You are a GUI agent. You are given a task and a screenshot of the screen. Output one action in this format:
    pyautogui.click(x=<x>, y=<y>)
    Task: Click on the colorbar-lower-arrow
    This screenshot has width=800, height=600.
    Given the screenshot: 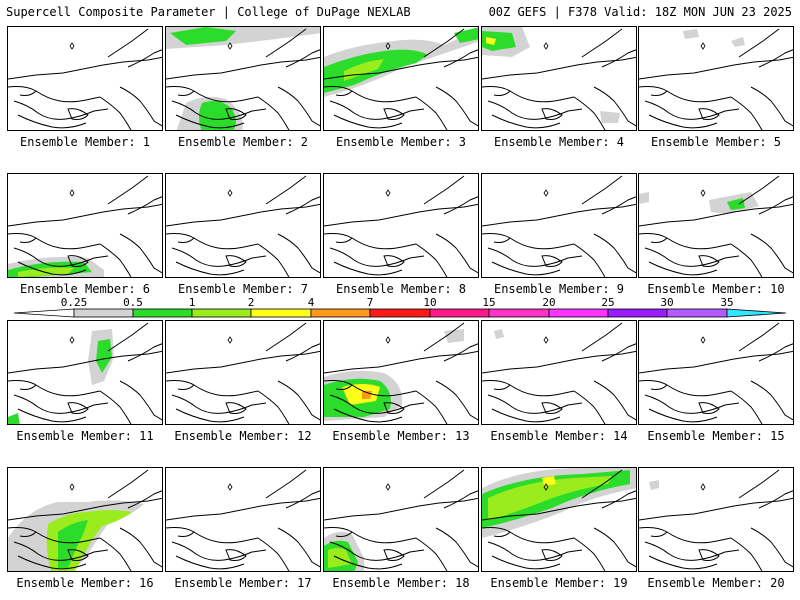 What is the action you would take?
    pyautogui.click(x=44, y=313)
    